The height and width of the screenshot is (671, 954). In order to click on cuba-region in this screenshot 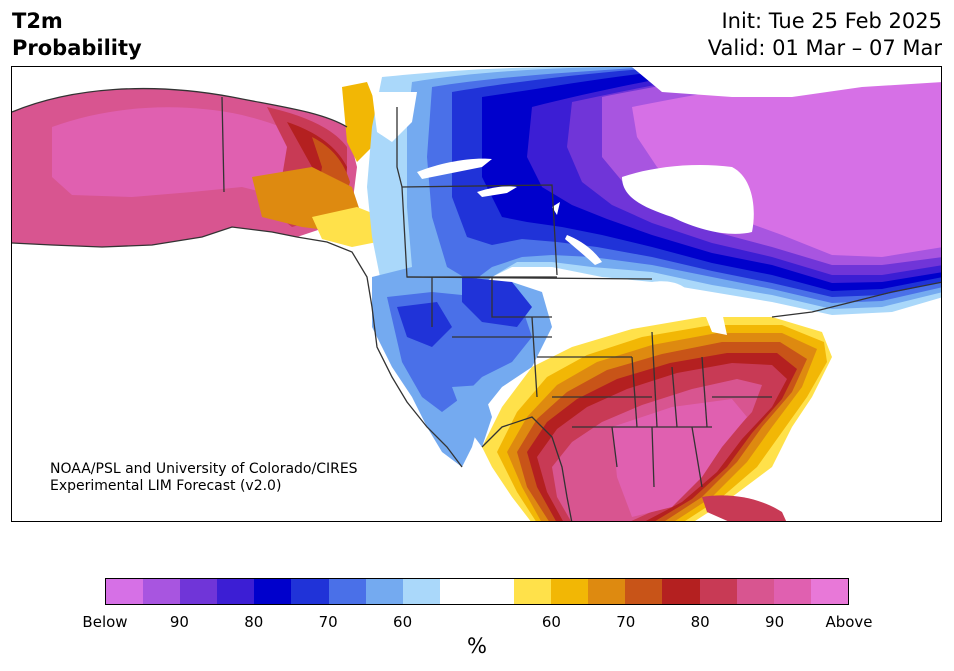, I will do `click(744, 508)`.